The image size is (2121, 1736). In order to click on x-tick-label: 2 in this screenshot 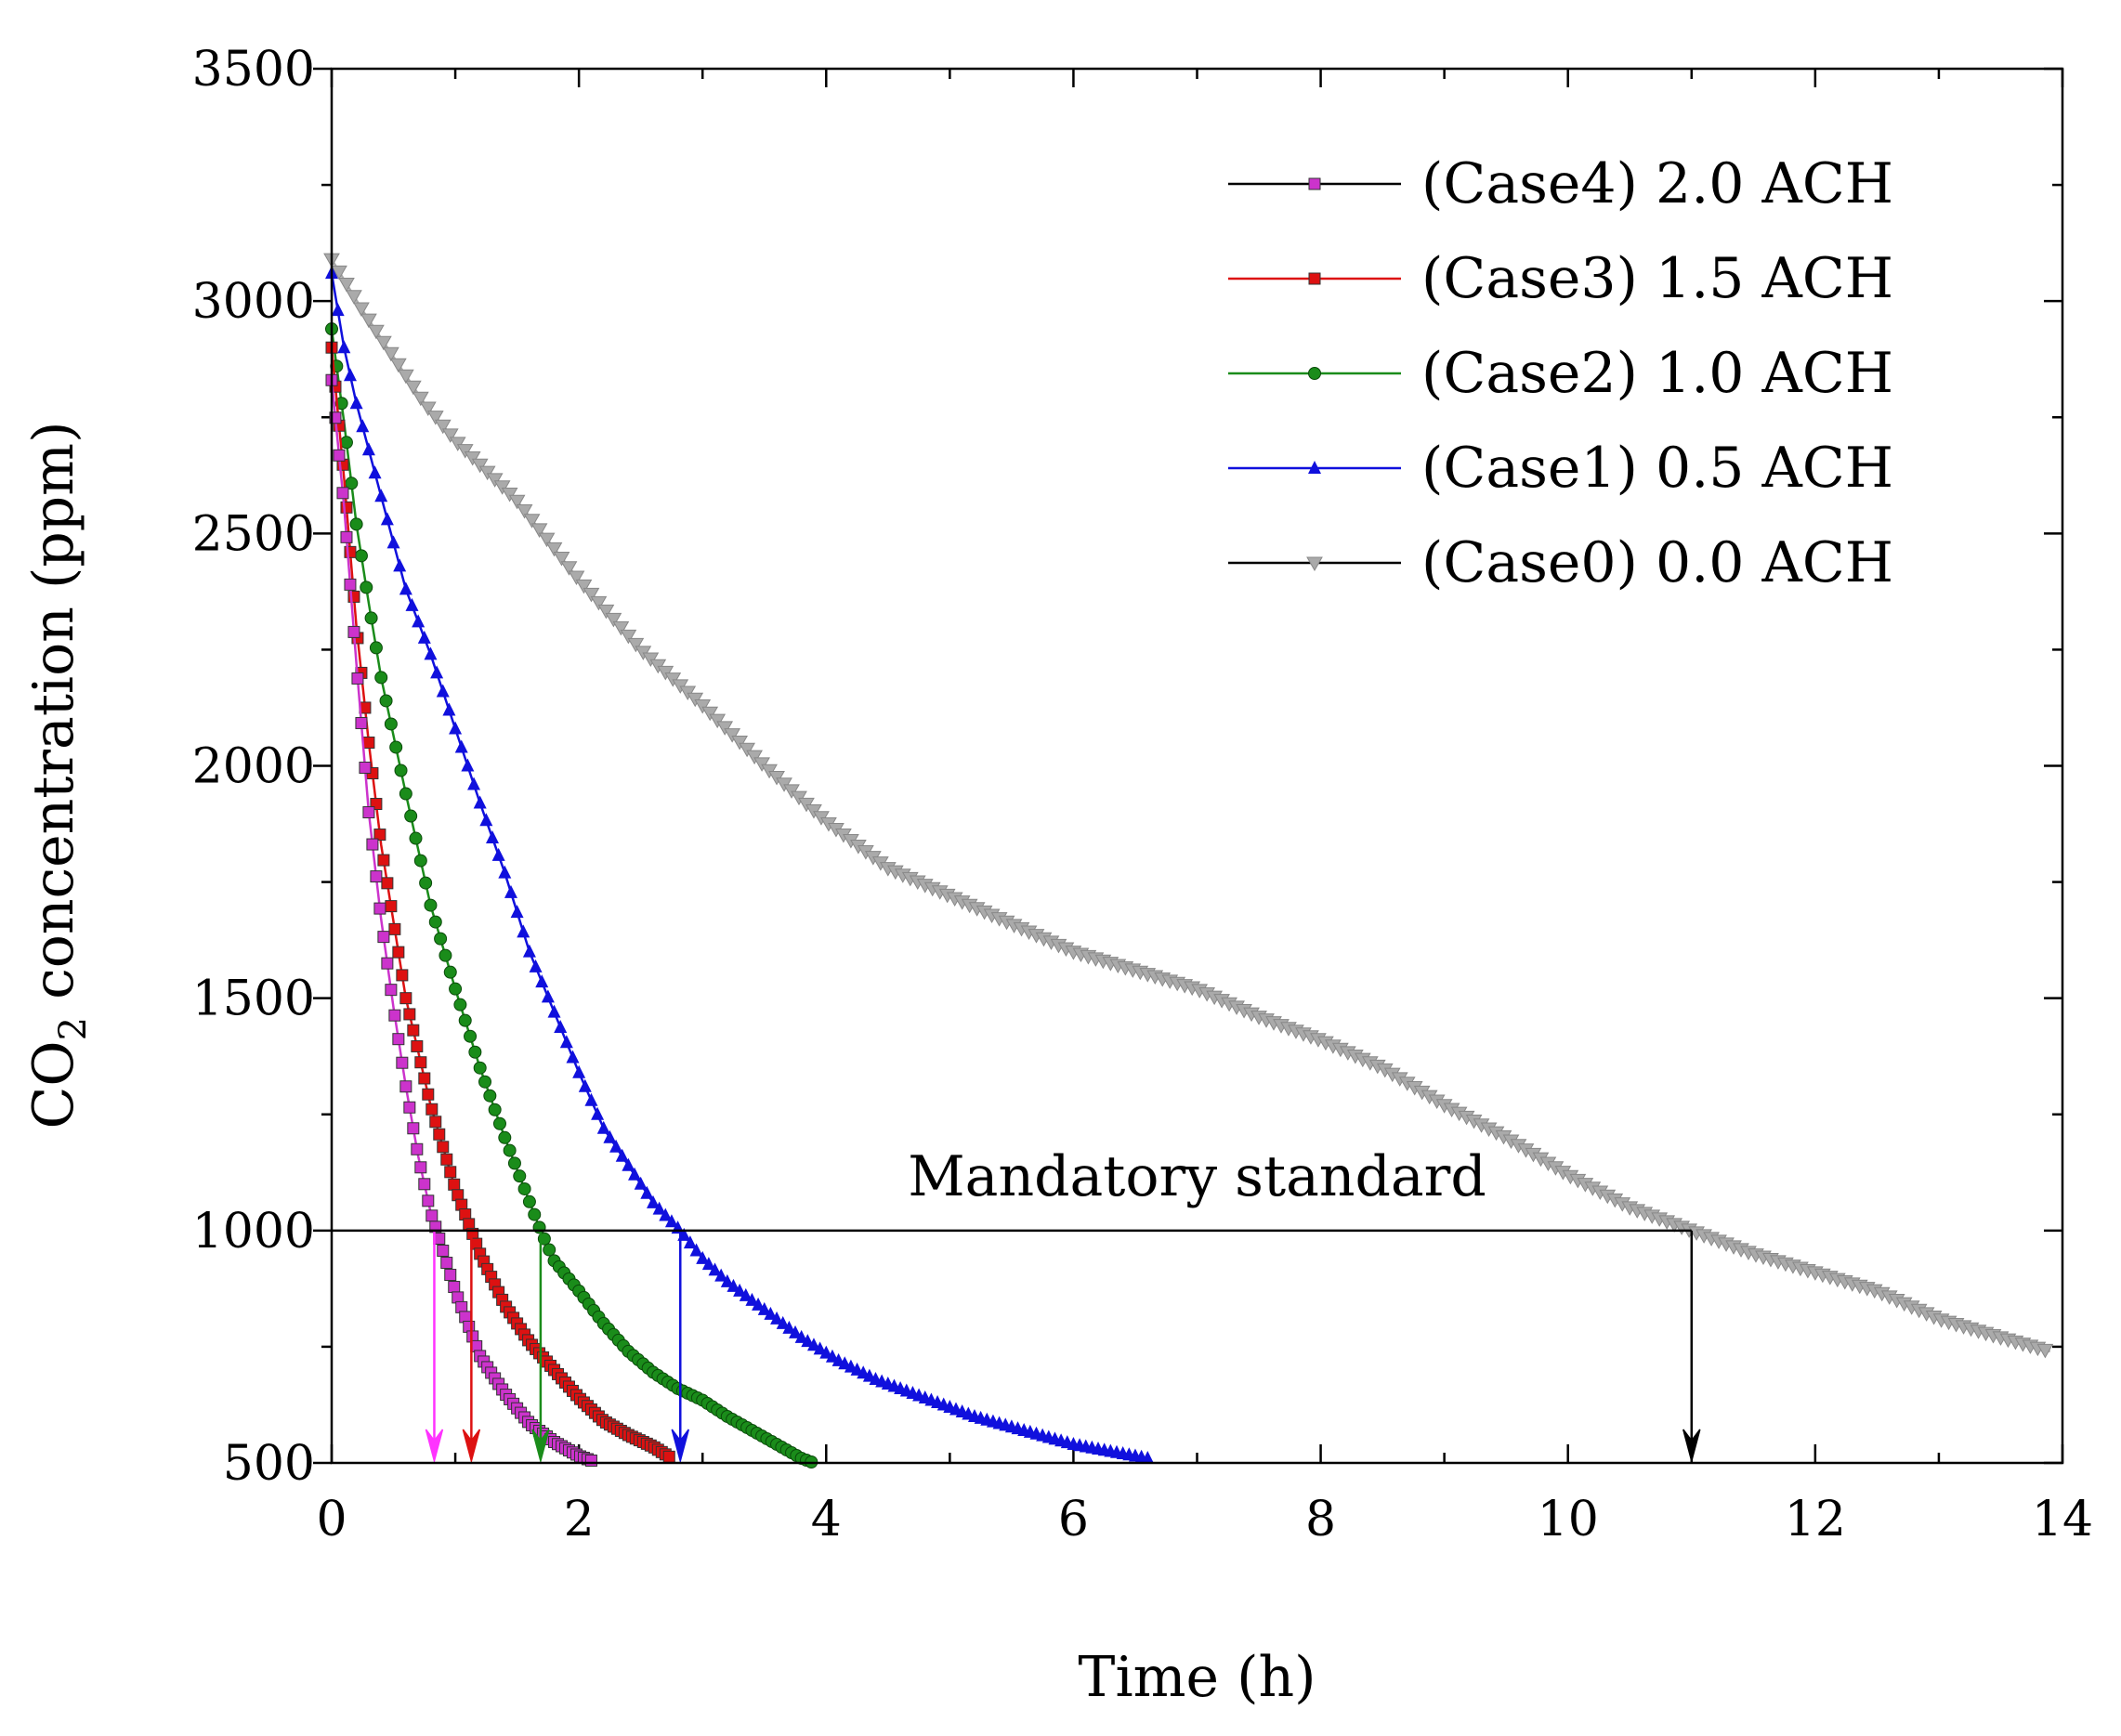, I will do `click(579, 1519)`.